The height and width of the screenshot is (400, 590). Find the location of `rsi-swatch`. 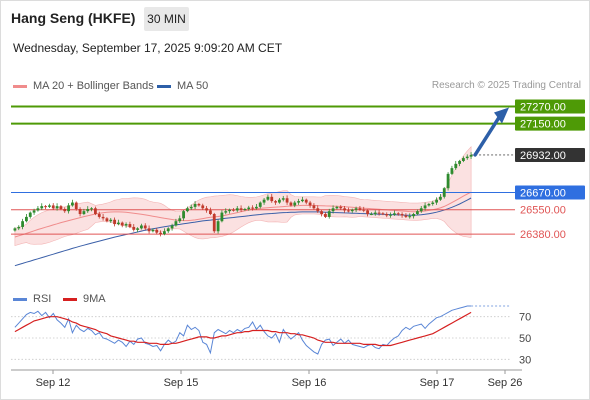

rsi-swatch is located at coordinates (20, 299).